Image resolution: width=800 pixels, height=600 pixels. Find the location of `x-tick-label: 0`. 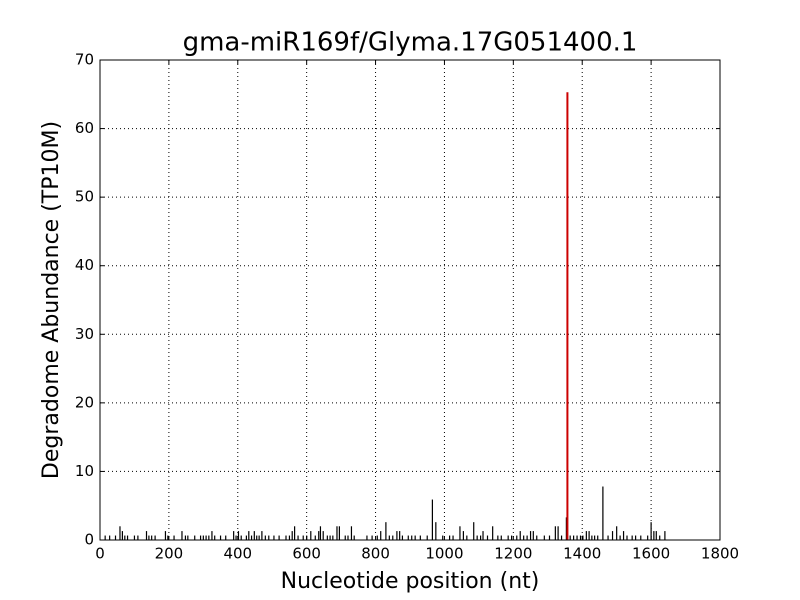

x-tick-label: 0 is located at coordinates (100, 554).